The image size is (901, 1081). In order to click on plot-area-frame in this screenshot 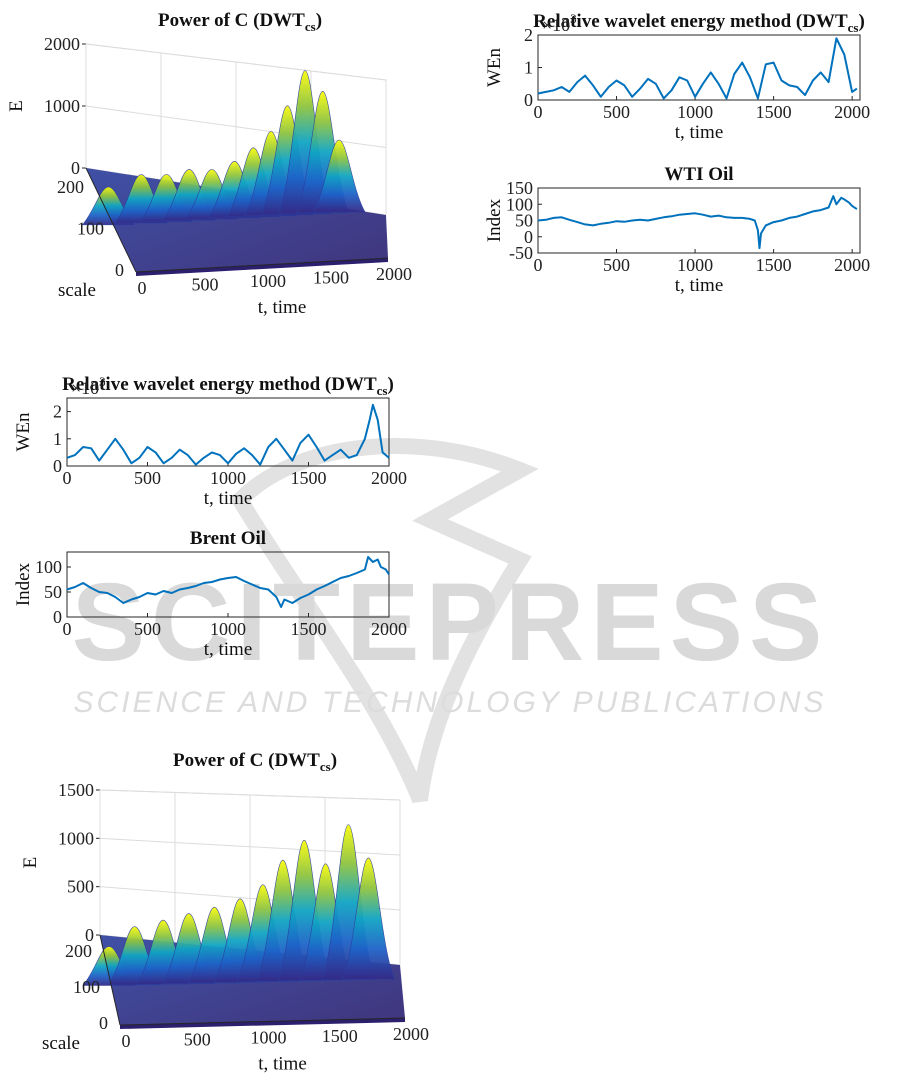, I will do `click(699, 220)`.